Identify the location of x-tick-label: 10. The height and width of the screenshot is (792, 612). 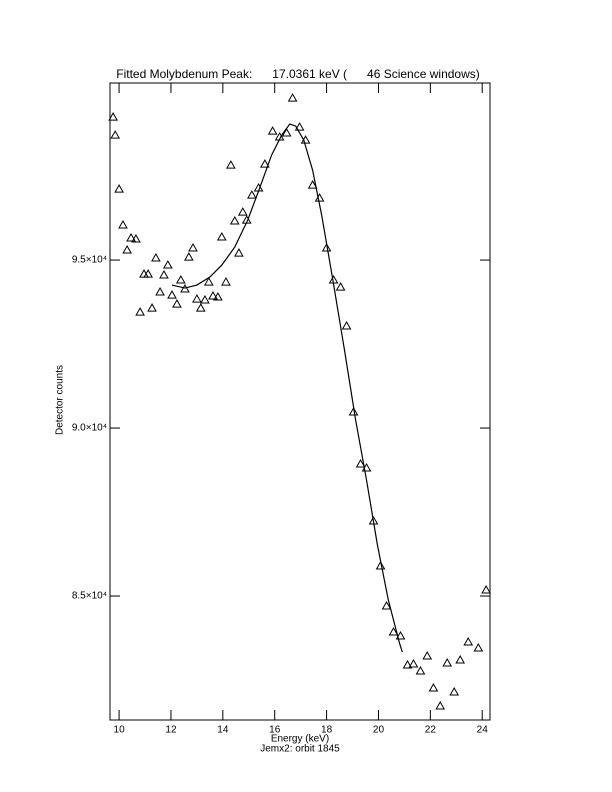
(120, 730).